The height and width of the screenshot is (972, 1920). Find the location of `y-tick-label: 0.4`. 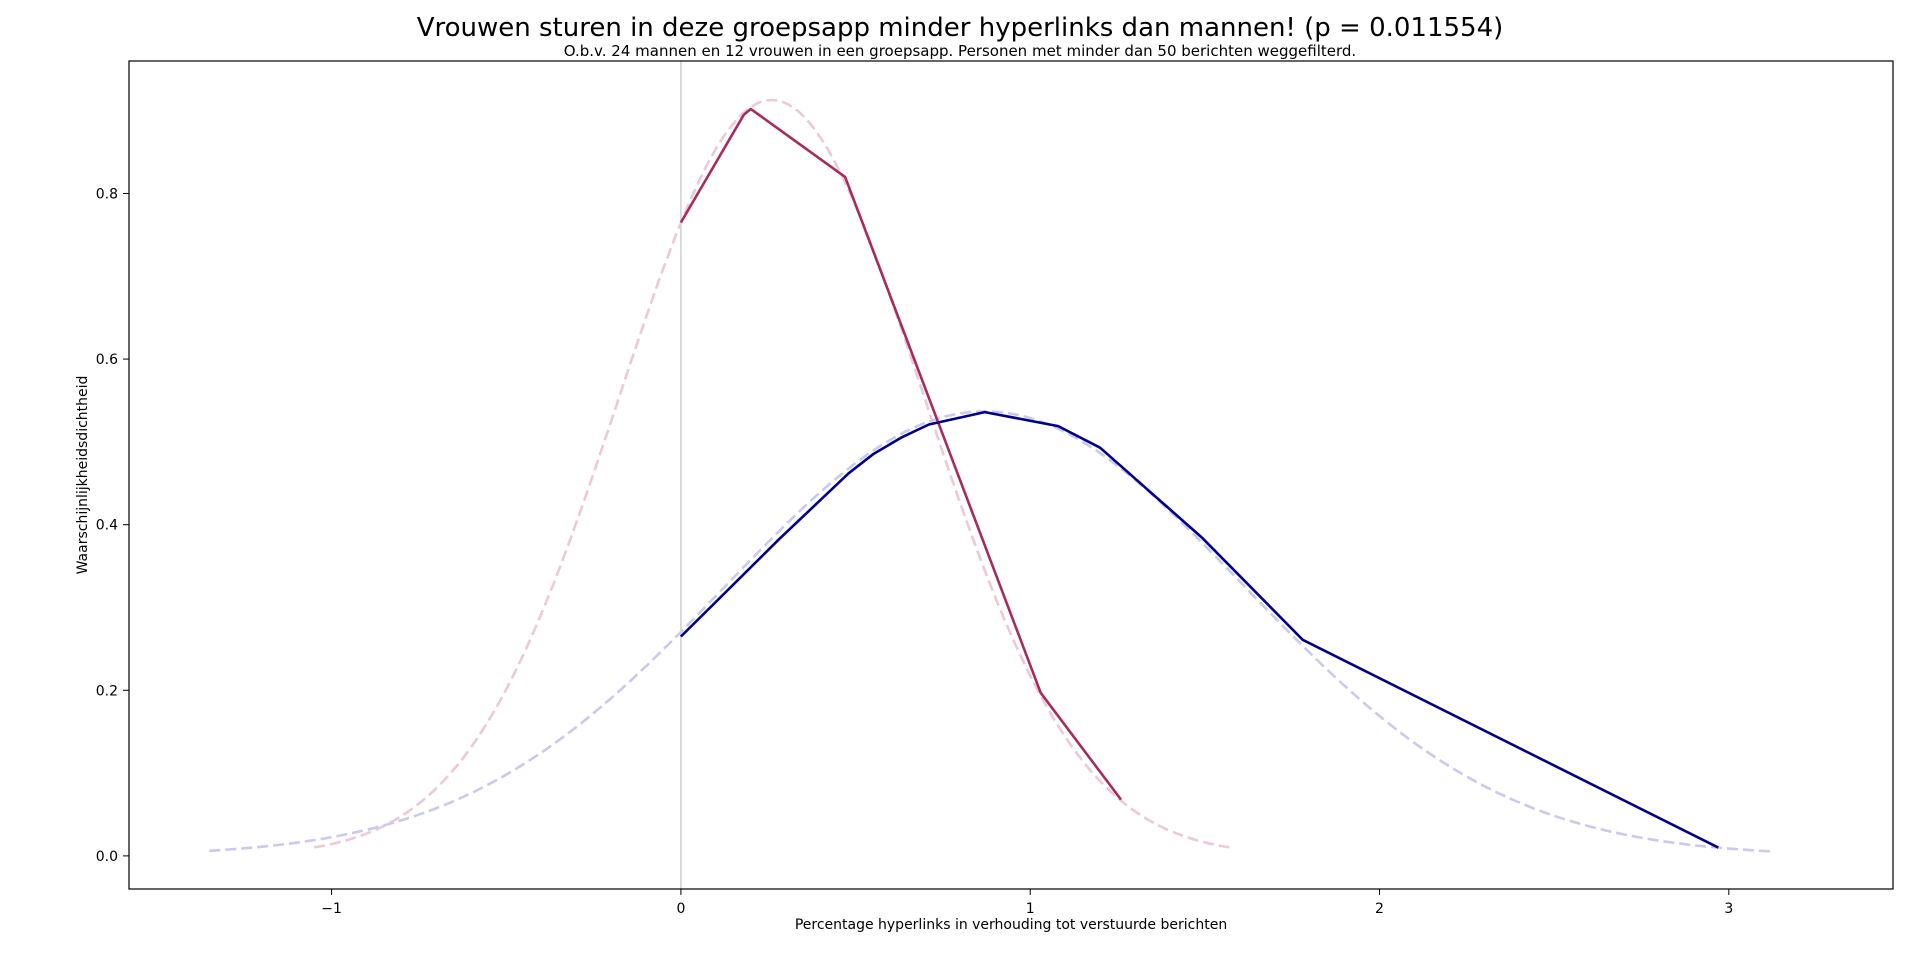

y-tick-label: 0.4 is located at coordinates (107, 526).